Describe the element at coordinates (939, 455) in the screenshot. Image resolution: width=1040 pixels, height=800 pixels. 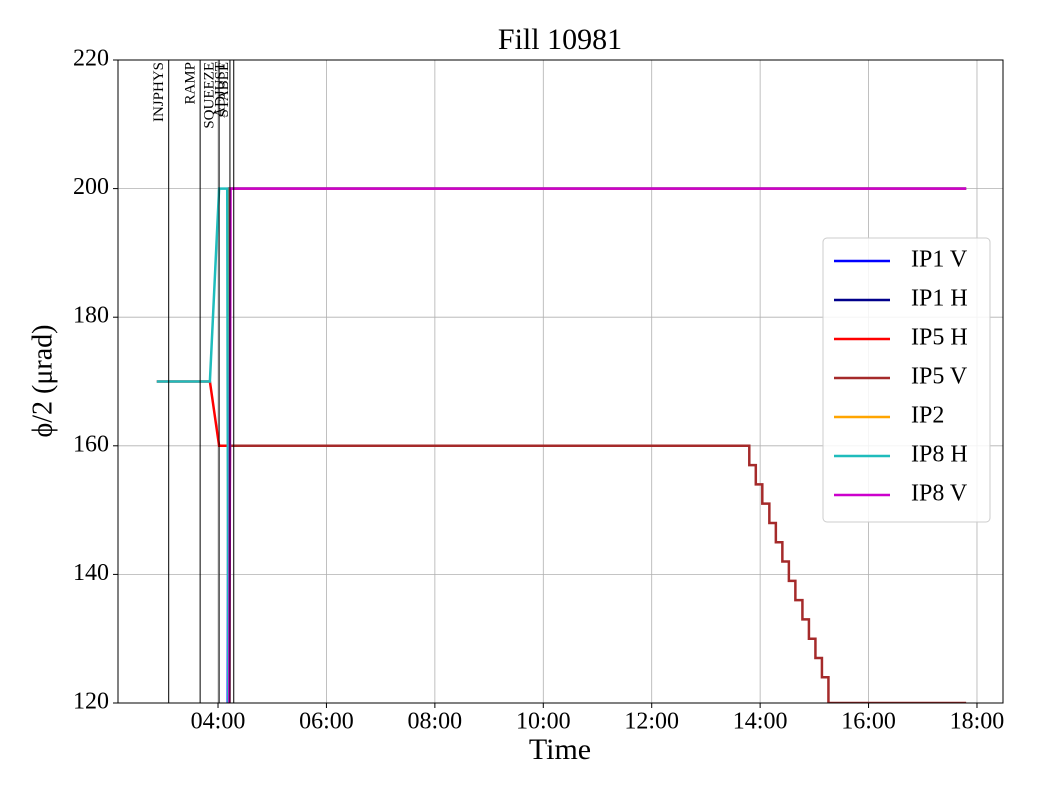
I see `legend-label: IP8 H` at that location.